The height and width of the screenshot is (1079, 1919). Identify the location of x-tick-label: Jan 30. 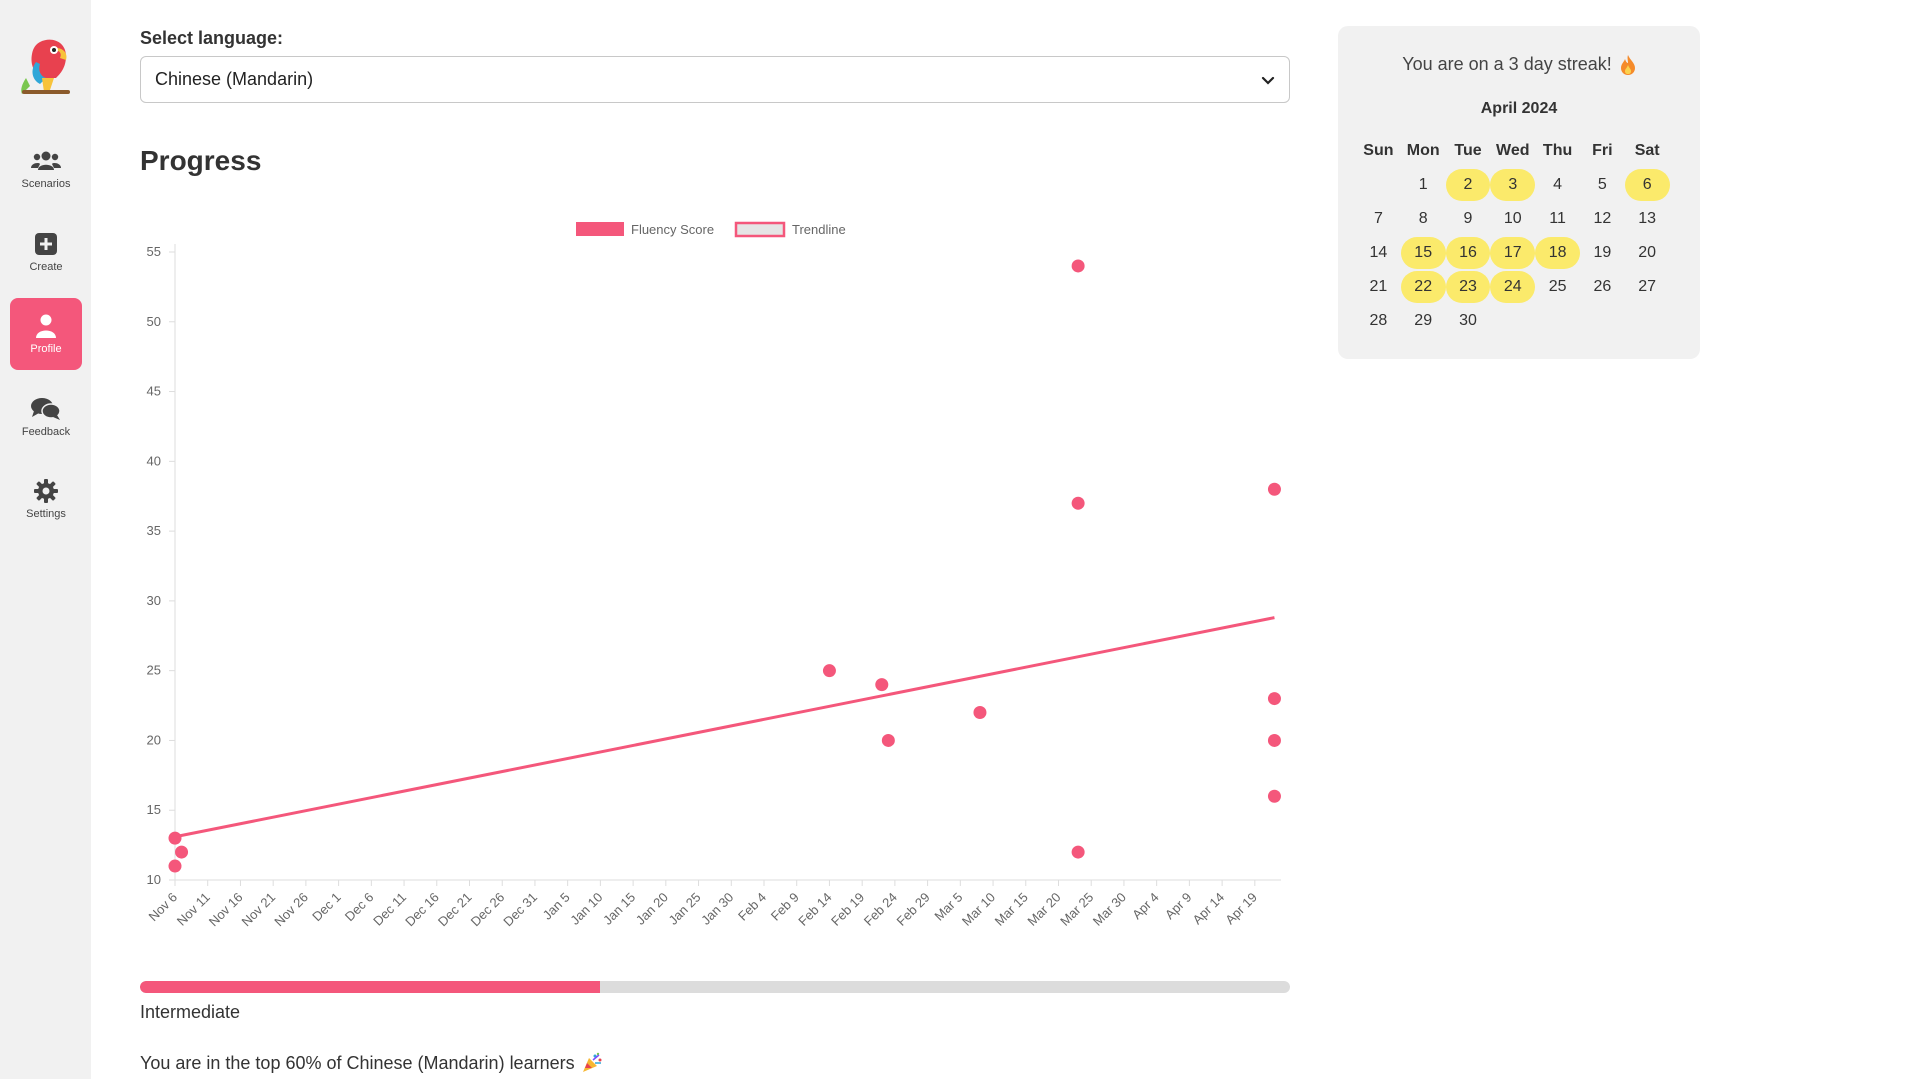
(717, 909).